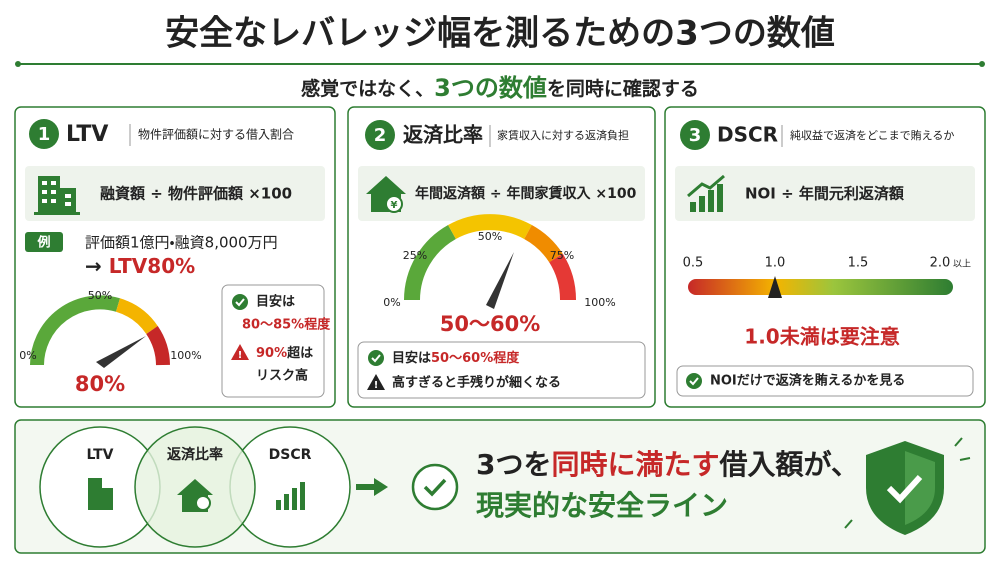 Image resolution: width=1000 pixels, height=563 pixels. Describe the element at coordinates (100, 455) in the screenshot. I see `venn-label: LTV` at that location.